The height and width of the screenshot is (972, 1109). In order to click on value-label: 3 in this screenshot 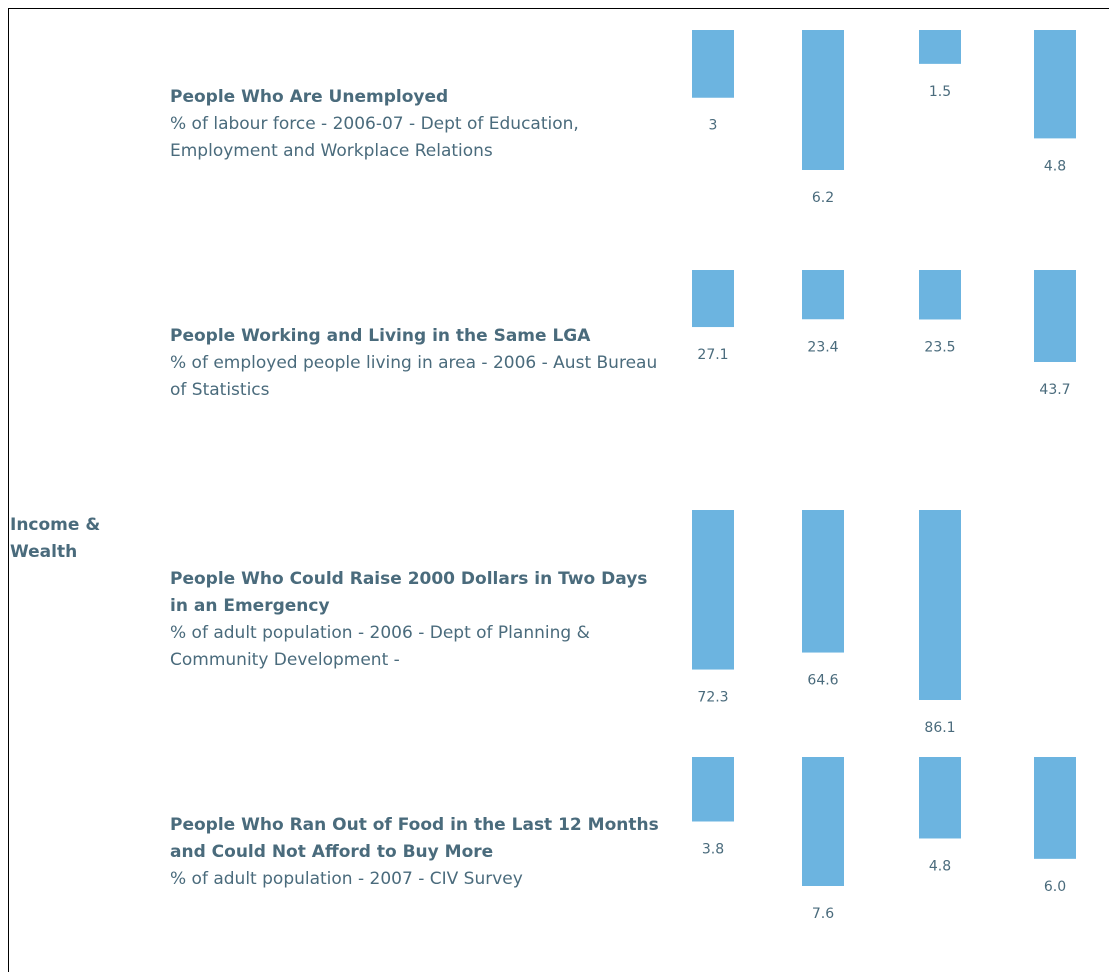, I will do `click(713, 126)`.